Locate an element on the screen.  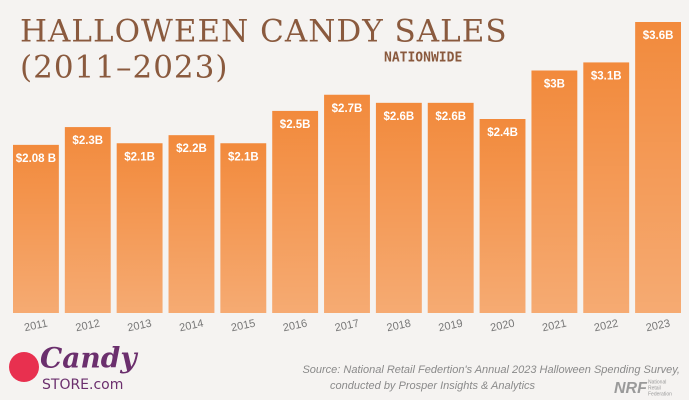
value-label: $2.5B is located at coordinates (295, 125).